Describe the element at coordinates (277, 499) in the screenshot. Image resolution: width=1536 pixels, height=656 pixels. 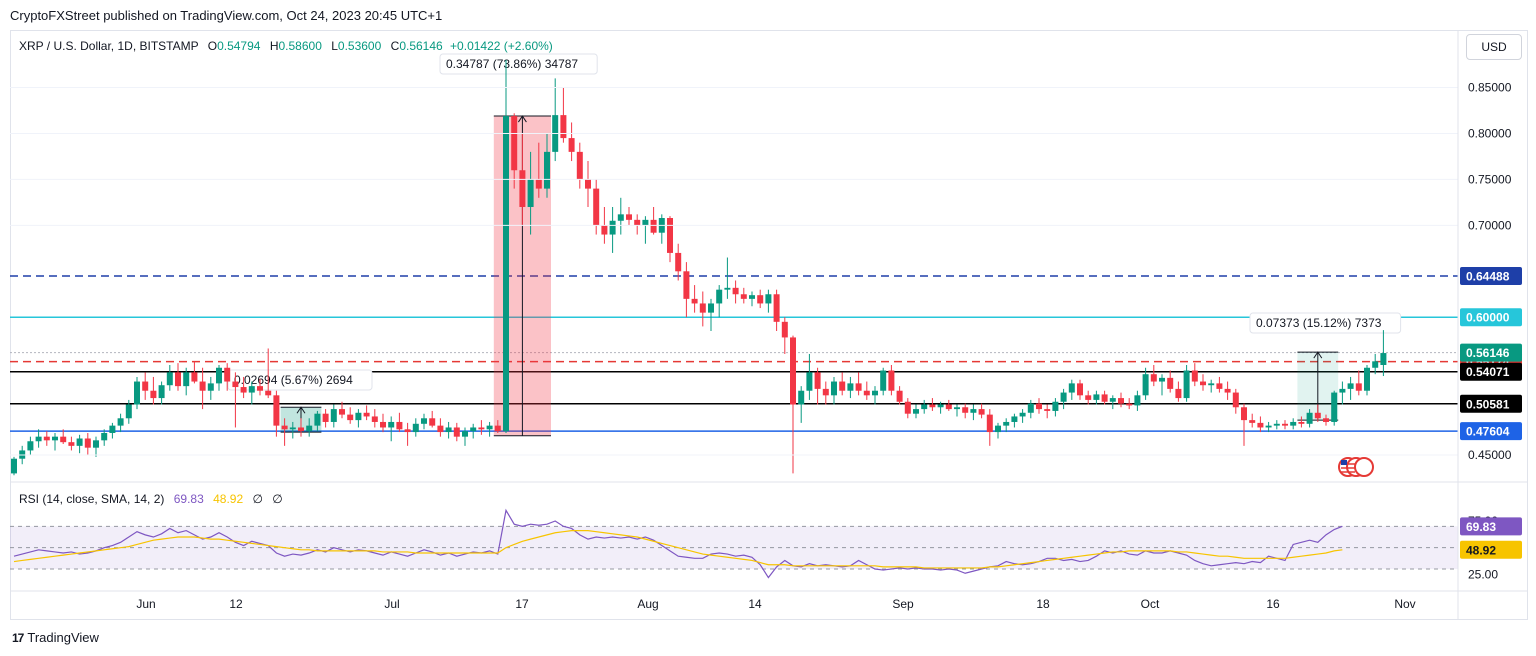
I see `rsi-empty-2: ∅` at that location.